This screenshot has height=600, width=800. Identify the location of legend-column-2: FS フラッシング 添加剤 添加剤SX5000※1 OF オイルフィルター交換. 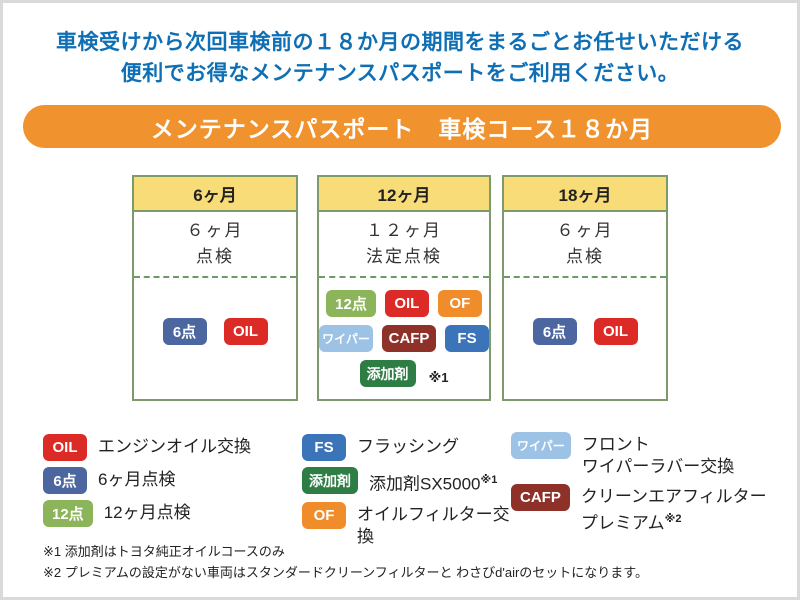
(409, 494).